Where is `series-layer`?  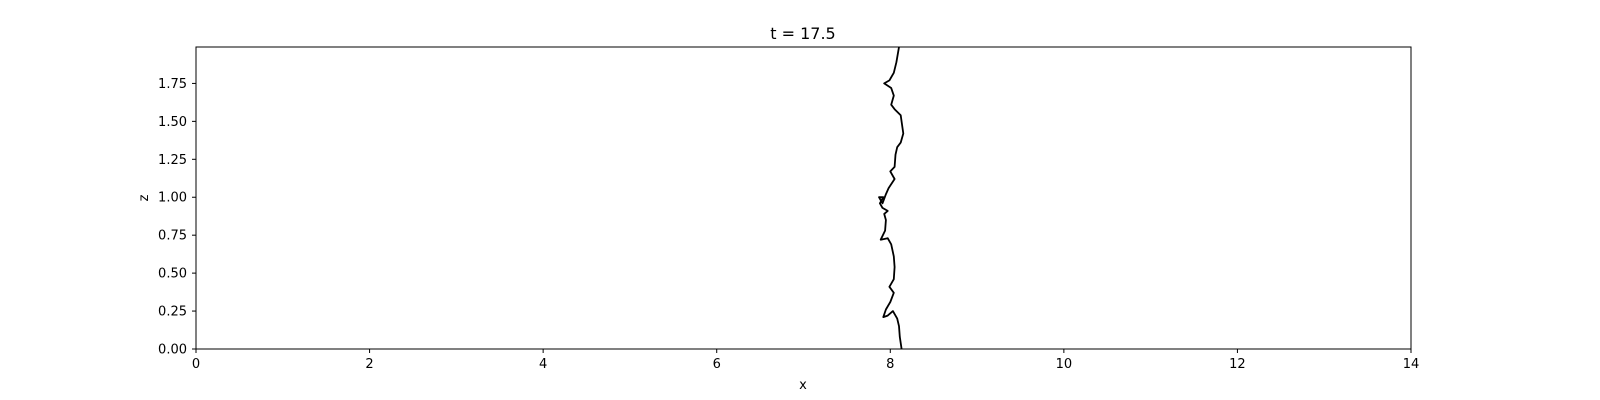
series-layer is located at coordinates (891, 198).